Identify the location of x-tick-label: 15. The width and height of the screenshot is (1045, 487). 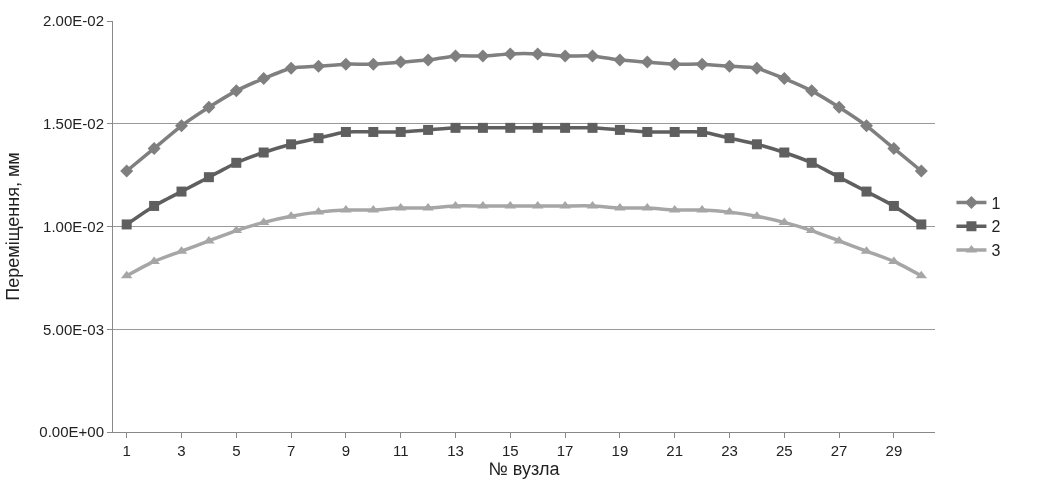
(510, 450).